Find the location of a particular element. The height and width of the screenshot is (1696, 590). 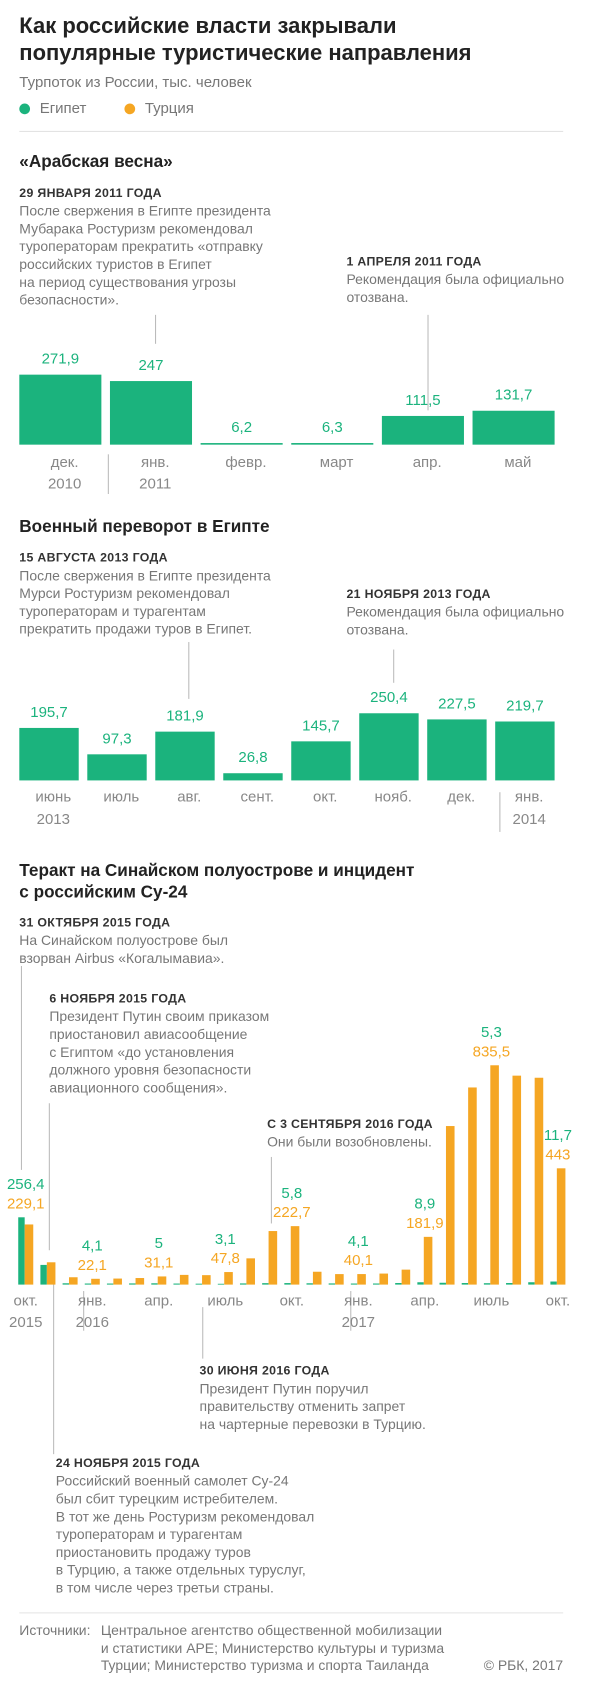

year-label: 2010 is located at coordinates (64, 483).